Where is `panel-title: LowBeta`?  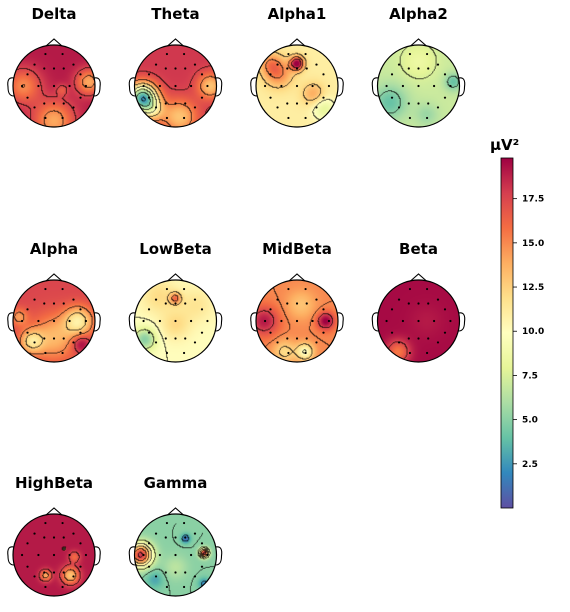
panel-title: LowBeta is located at coordinates (175, 249).